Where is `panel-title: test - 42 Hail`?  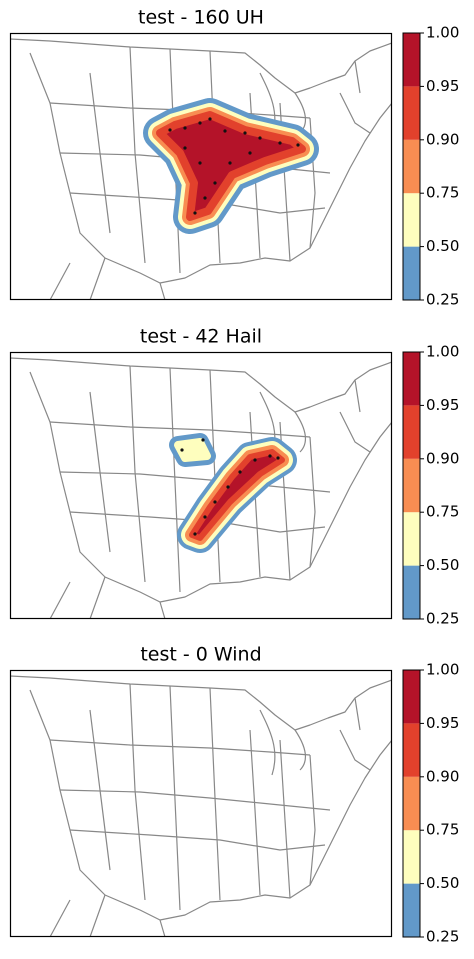 panel-title: test - 42 Hail is located at coordinates (201, 337).